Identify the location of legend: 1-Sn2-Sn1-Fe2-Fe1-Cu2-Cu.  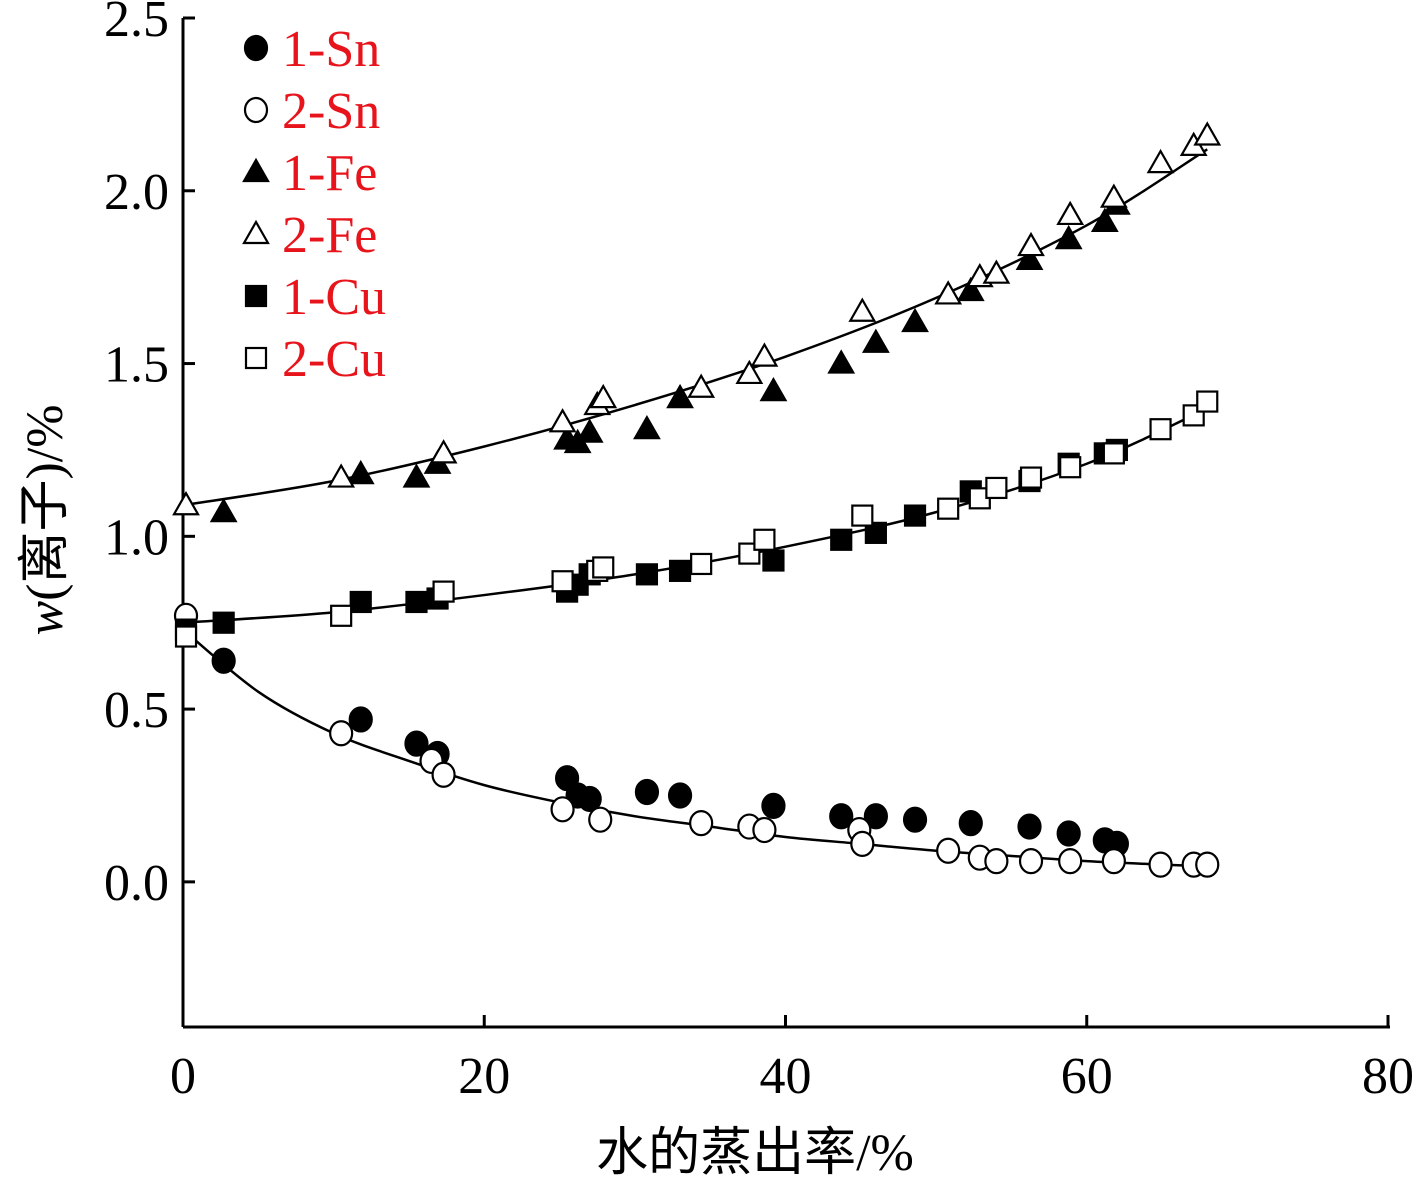
(314, 204).